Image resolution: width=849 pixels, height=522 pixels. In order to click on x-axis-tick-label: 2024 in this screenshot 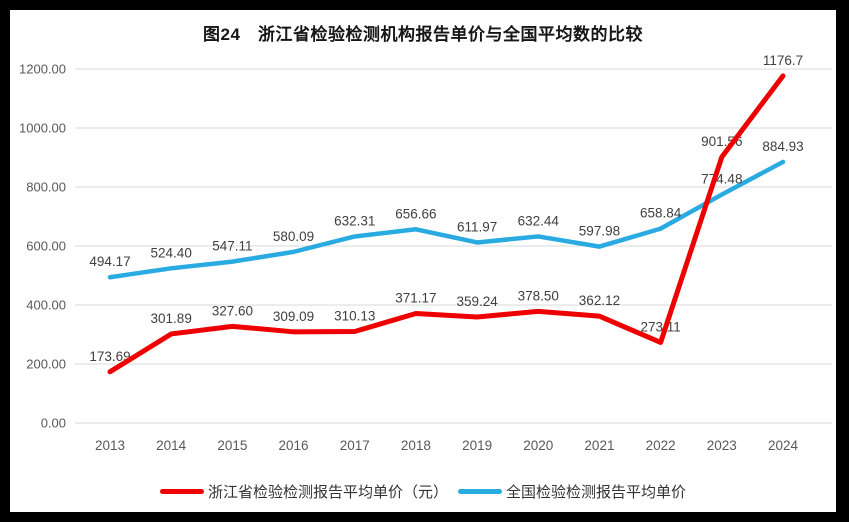, I will do `click(783, 445)`.